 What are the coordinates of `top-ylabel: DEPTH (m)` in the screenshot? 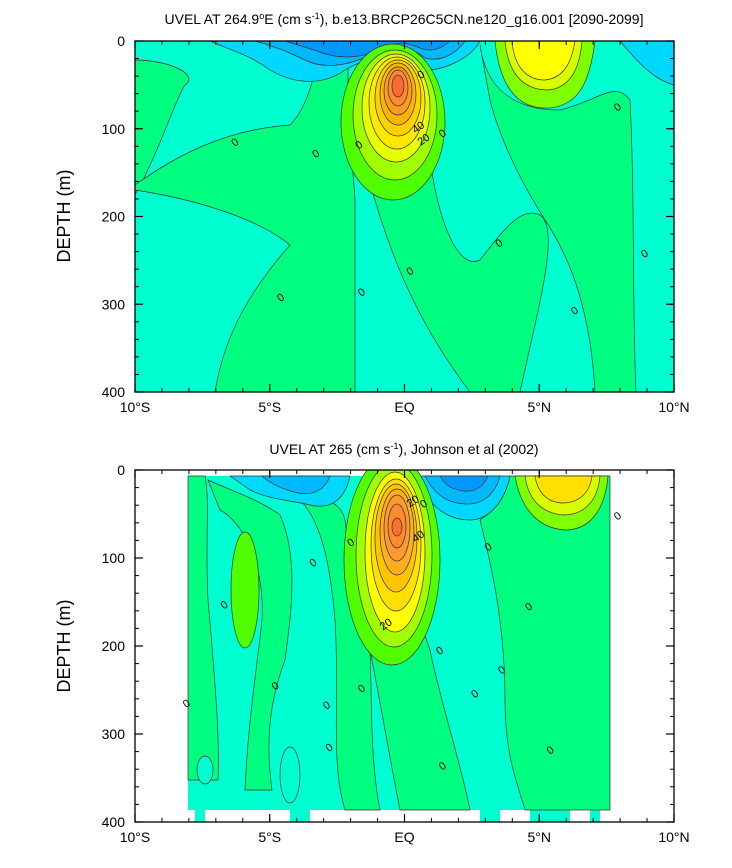 It's located at (64, 216).